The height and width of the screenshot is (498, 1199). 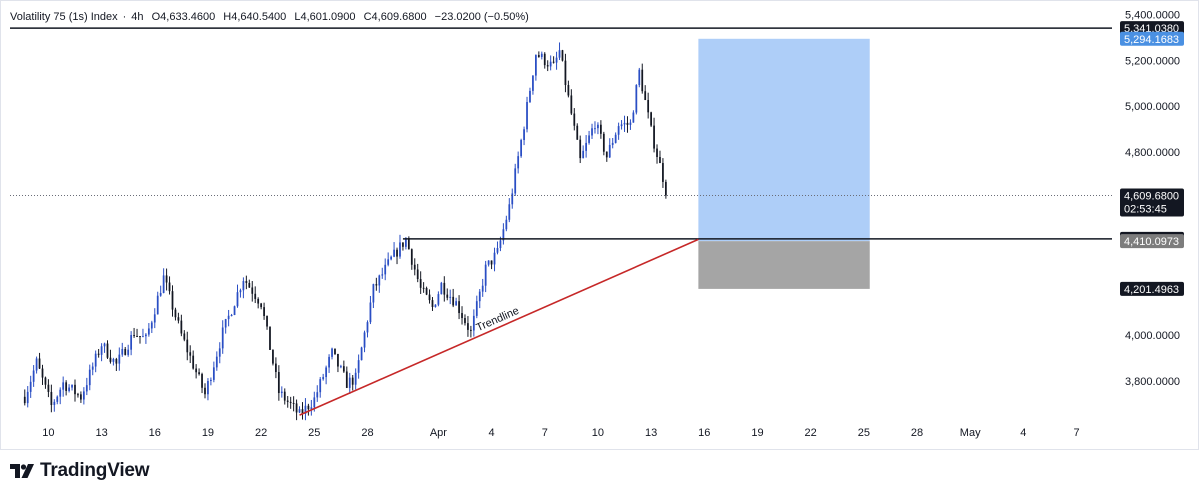 I want to click on position-zones-layer, so click(x=784, y=163).